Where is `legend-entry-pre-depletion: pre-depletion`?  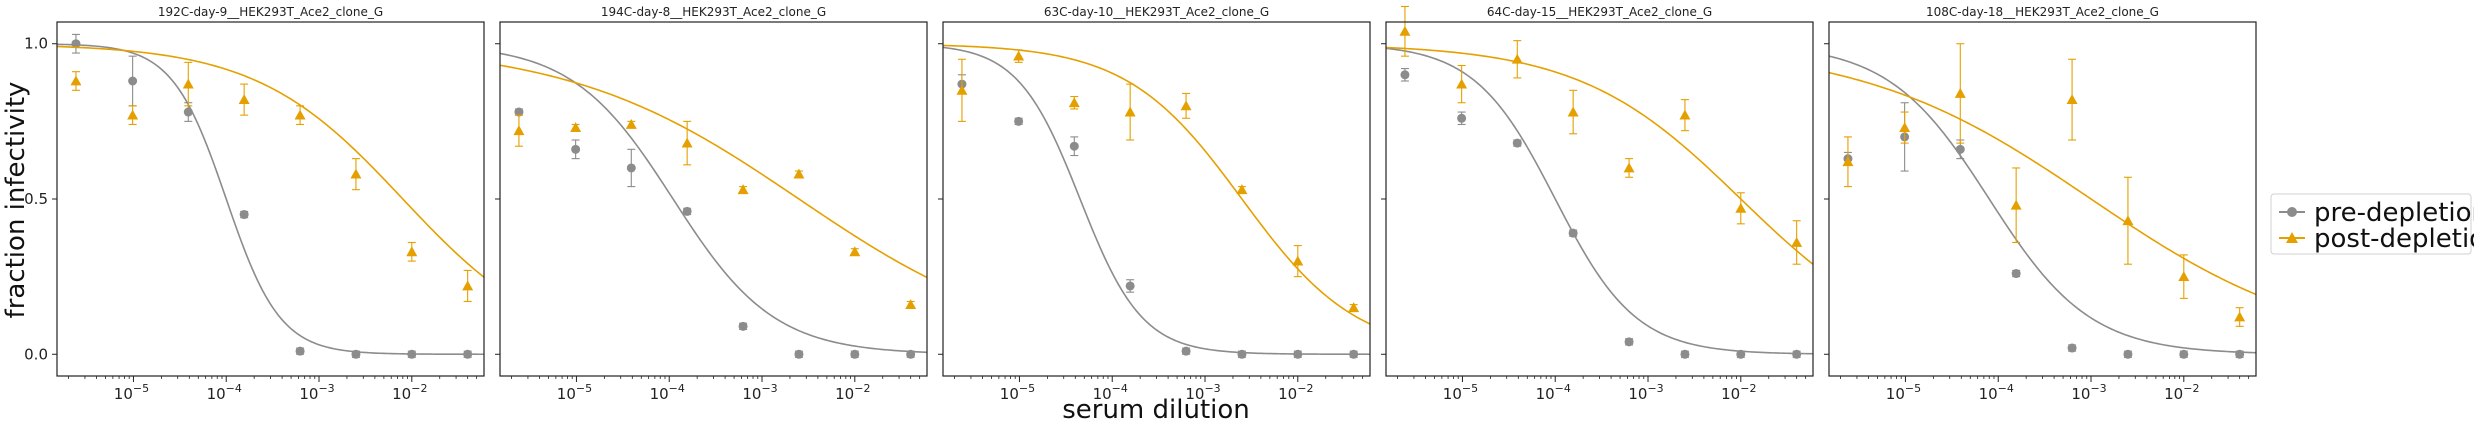
legend-entry-pre-depletion: pre-depletion is located at coordinates (2376, 213).